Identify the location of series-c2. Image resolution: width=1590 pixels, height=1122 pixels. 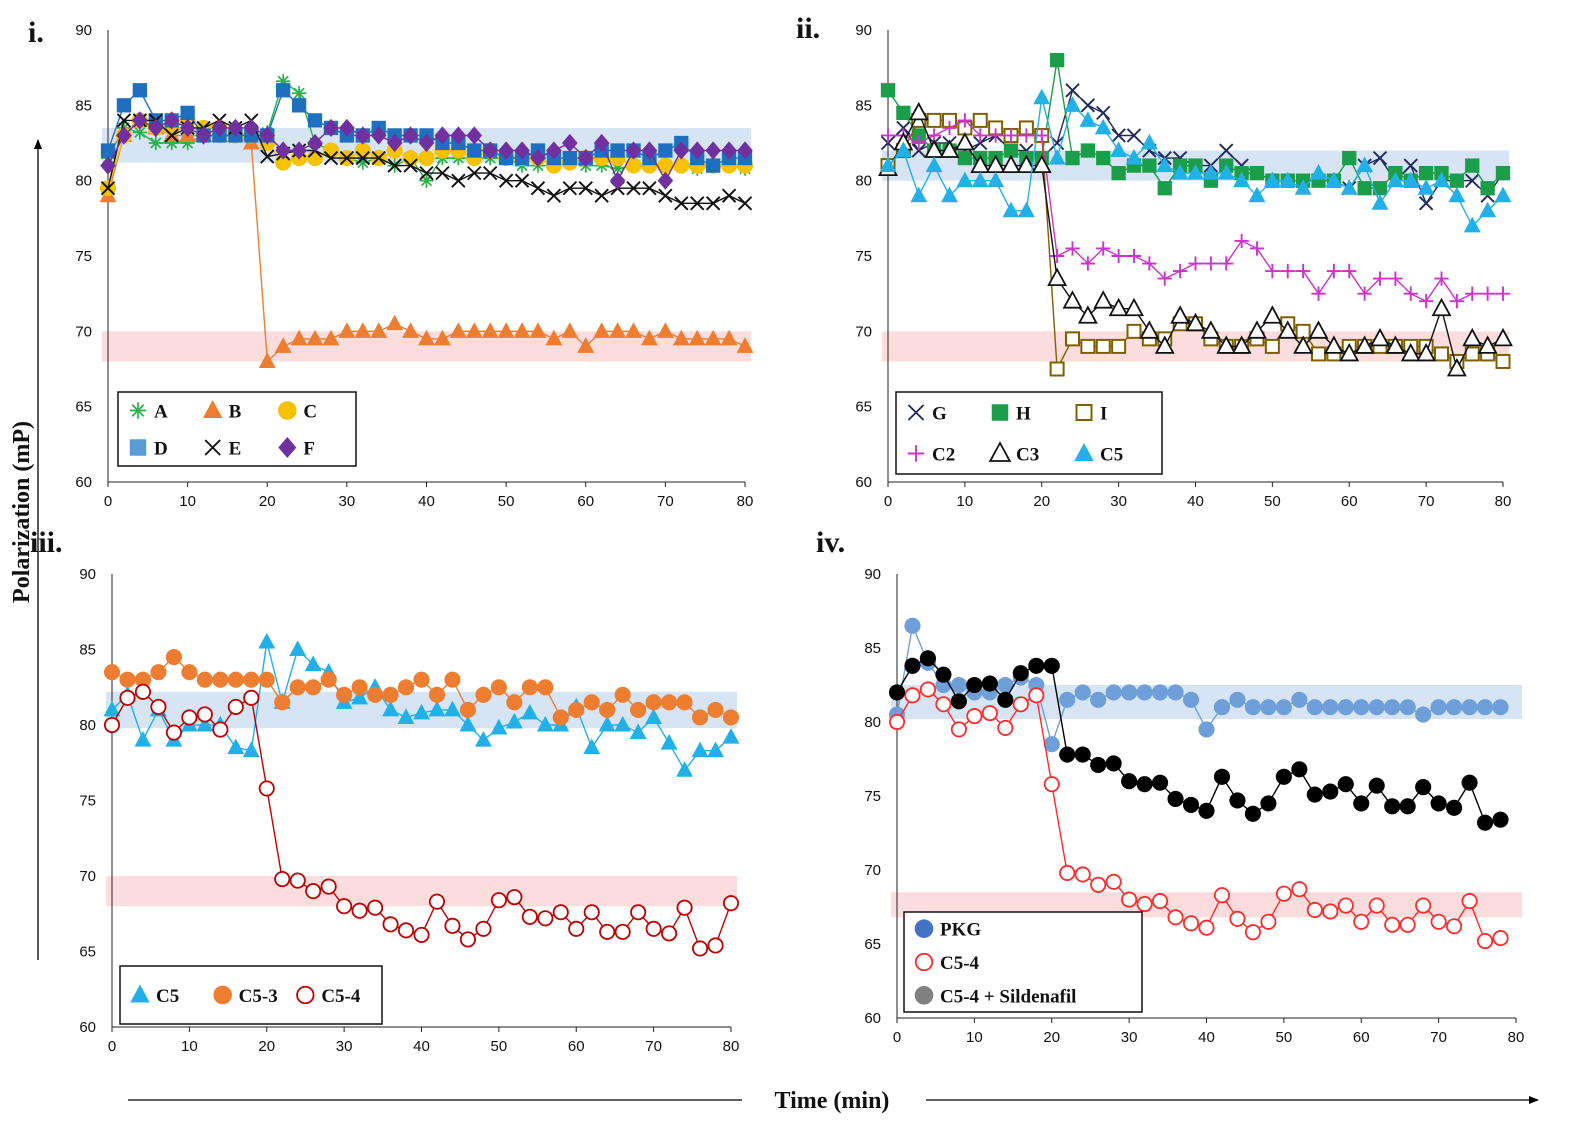
(1195, 211).